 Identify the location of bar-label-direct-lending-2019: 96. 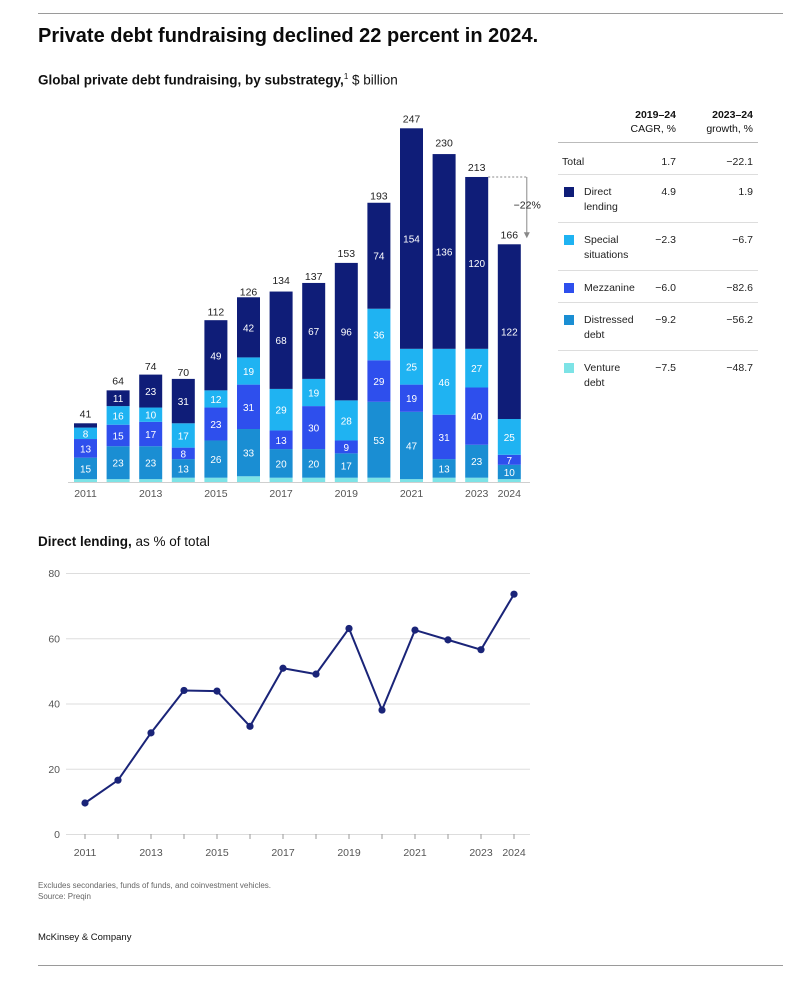
(347, 333).